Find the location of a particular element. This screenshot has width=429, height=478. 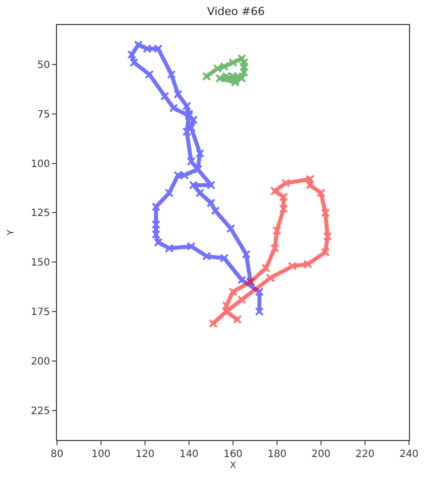

y-tick-label: 225 is located at coordinates (40, 411).